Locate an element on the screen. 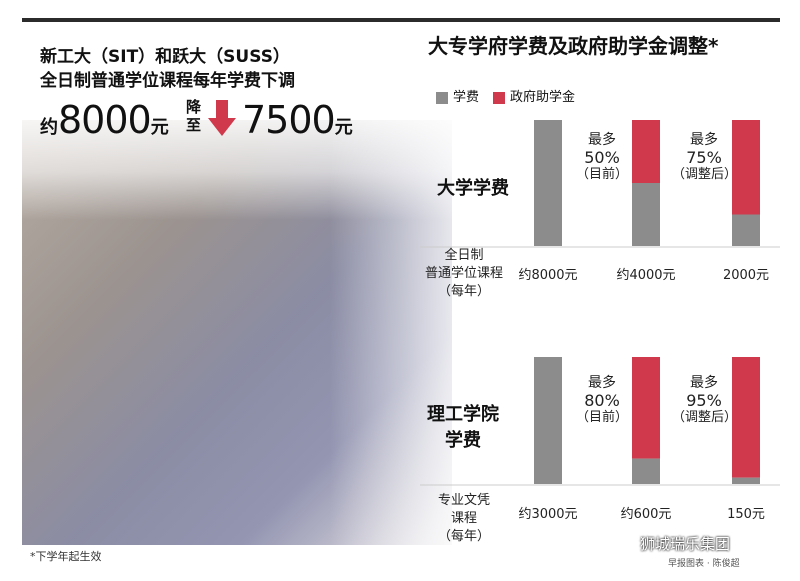 The height and width of the screenshot is (581, 800). row-label-line: 学费 is located at coordinates (463, 440).